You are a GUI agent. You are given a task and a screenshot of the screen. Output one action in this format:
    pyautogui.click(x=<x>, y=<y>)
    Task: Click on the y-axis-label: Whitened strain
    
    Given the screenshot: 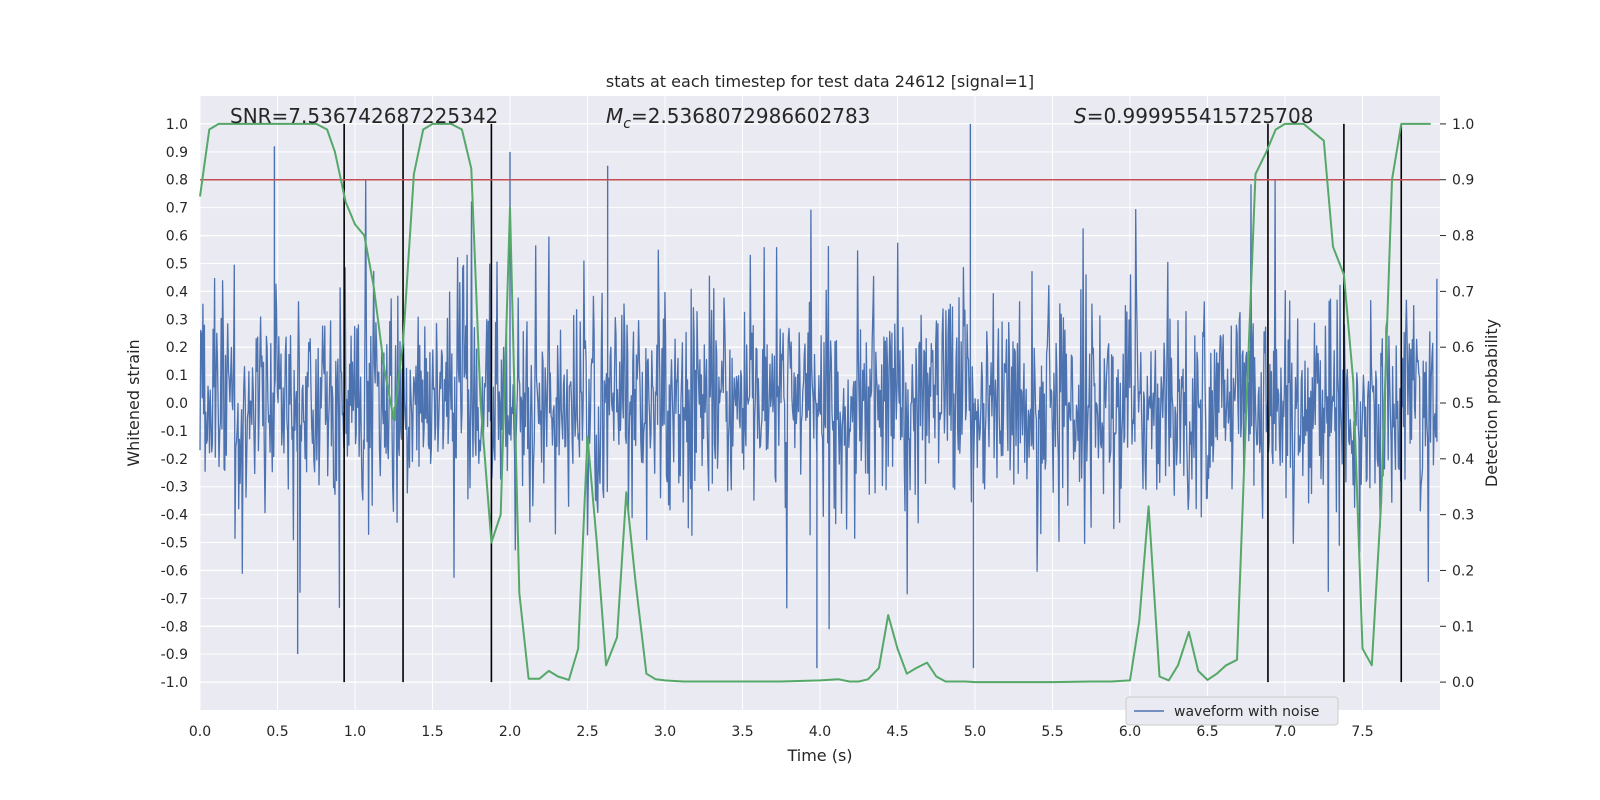 What is the action you would take?
    pyautogui.click(x=133, y=402)
    